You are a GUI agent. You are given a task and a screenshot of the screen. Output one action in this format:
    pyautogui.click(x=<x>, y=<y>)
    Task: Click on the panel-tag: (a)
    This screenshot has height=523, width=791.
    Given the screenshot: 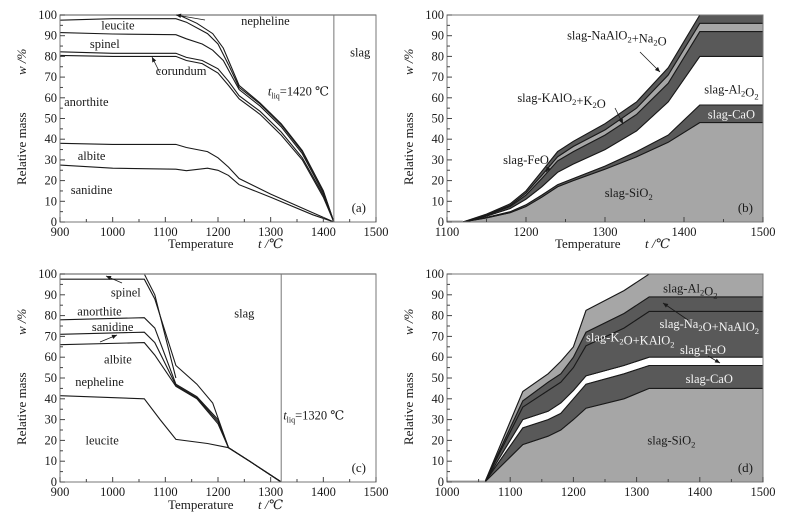 What is the action you would take?
    pyautogui.click(x=359, y=207)
    